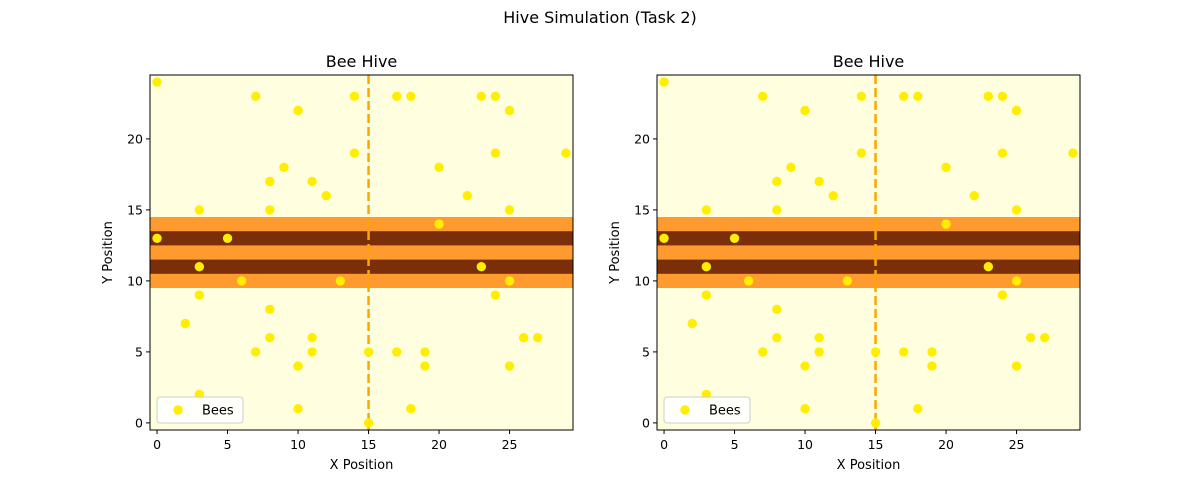  Describe the element at coordinates (646, 422) in the screenshot. I see `y-tick-label: 0` at that location.